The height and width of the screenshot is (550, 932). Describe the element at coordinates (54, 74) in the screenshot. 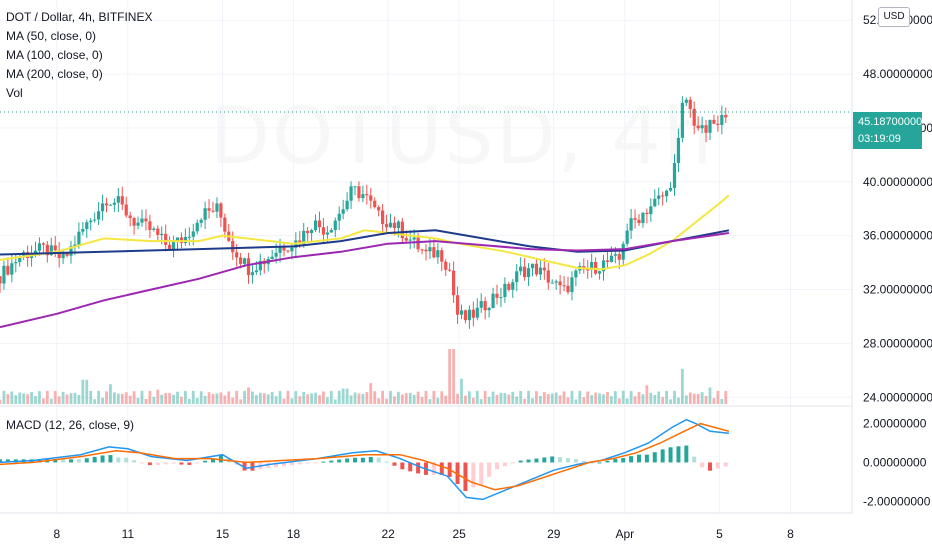

I see `legend-ma200: MA (200, close, 0)` at that location.